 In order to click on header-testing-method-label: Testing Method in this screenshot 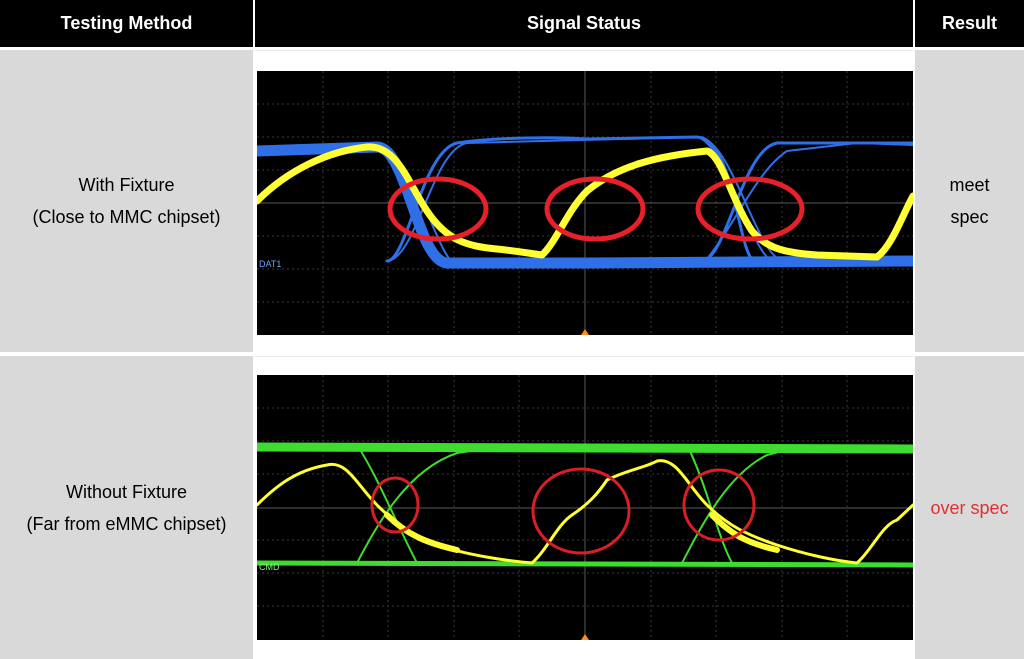, I will do `click(126, 23)`.